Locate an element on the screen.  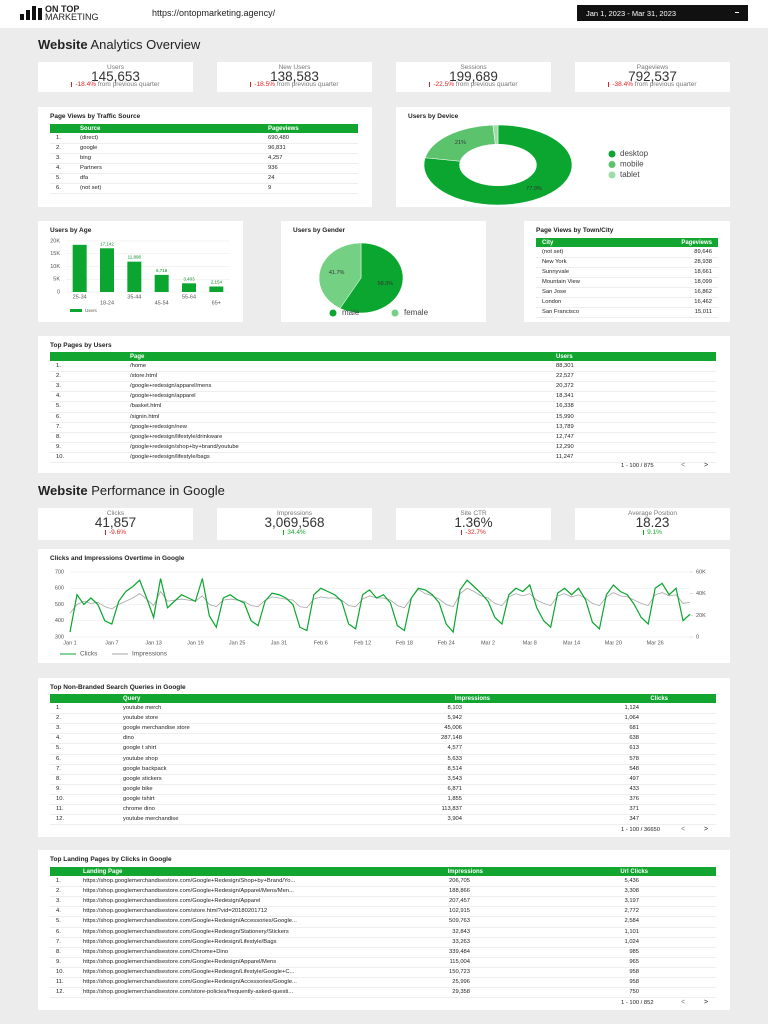
table-cell: 3,197 is located at coordinates (631, 901).